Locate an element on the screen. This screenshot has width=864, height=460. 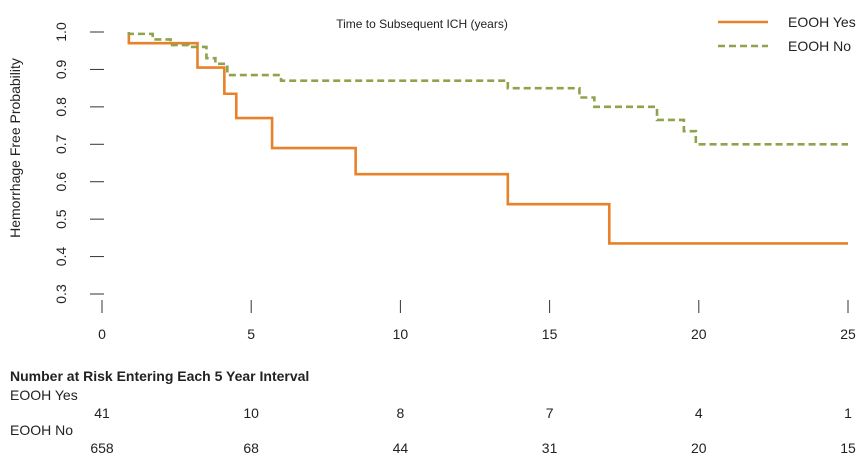
risk-count: 44 is located at coordinates (400, 448).